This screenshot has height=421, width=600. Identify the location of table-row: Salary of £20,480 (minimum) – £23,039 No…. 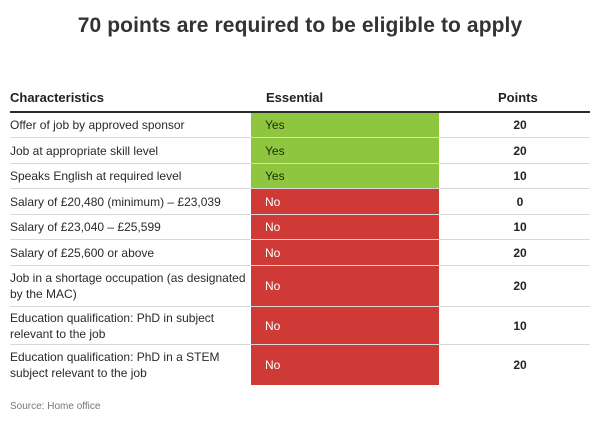
(300, 202).